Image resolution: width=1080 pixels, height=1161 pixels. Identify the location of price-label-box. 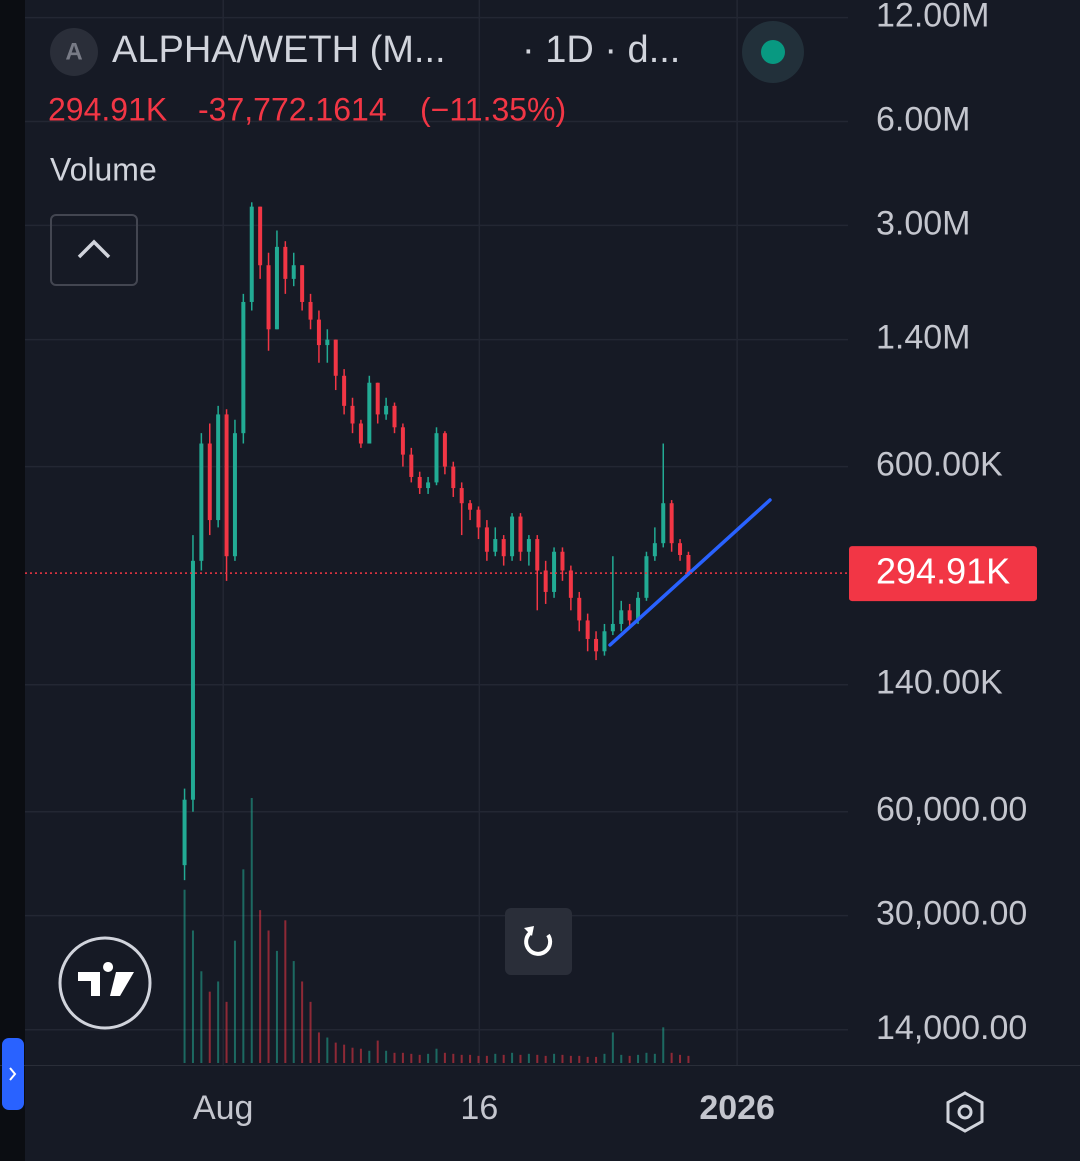
(943, 574).